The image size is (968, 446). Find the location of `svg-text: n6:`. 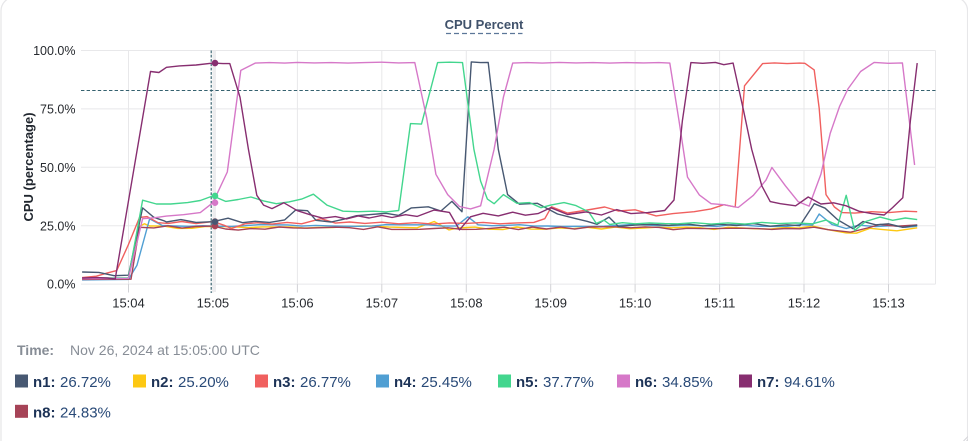

svg-text: n6: is located at coordinates (646, 382).